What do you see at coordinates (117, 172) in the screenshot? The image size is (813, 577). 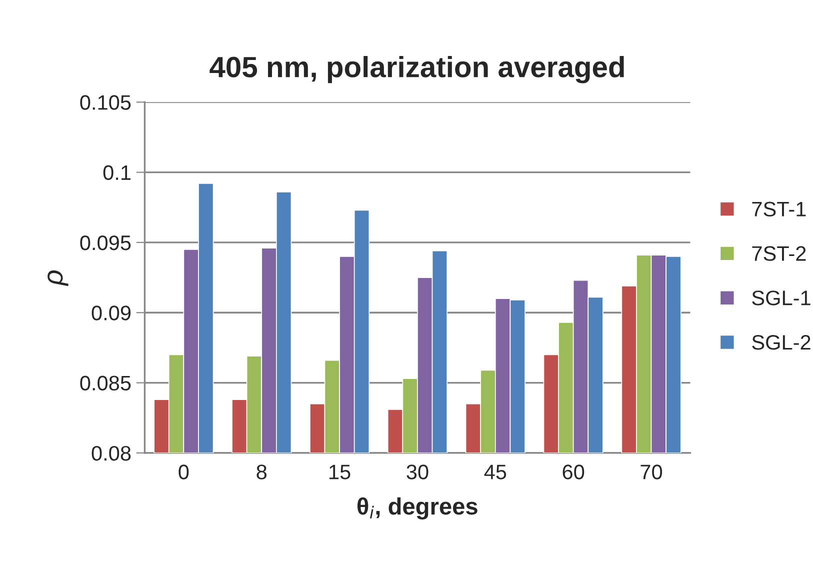 I see `y-tick-label: 0.1` at bounding box center [117, 172].